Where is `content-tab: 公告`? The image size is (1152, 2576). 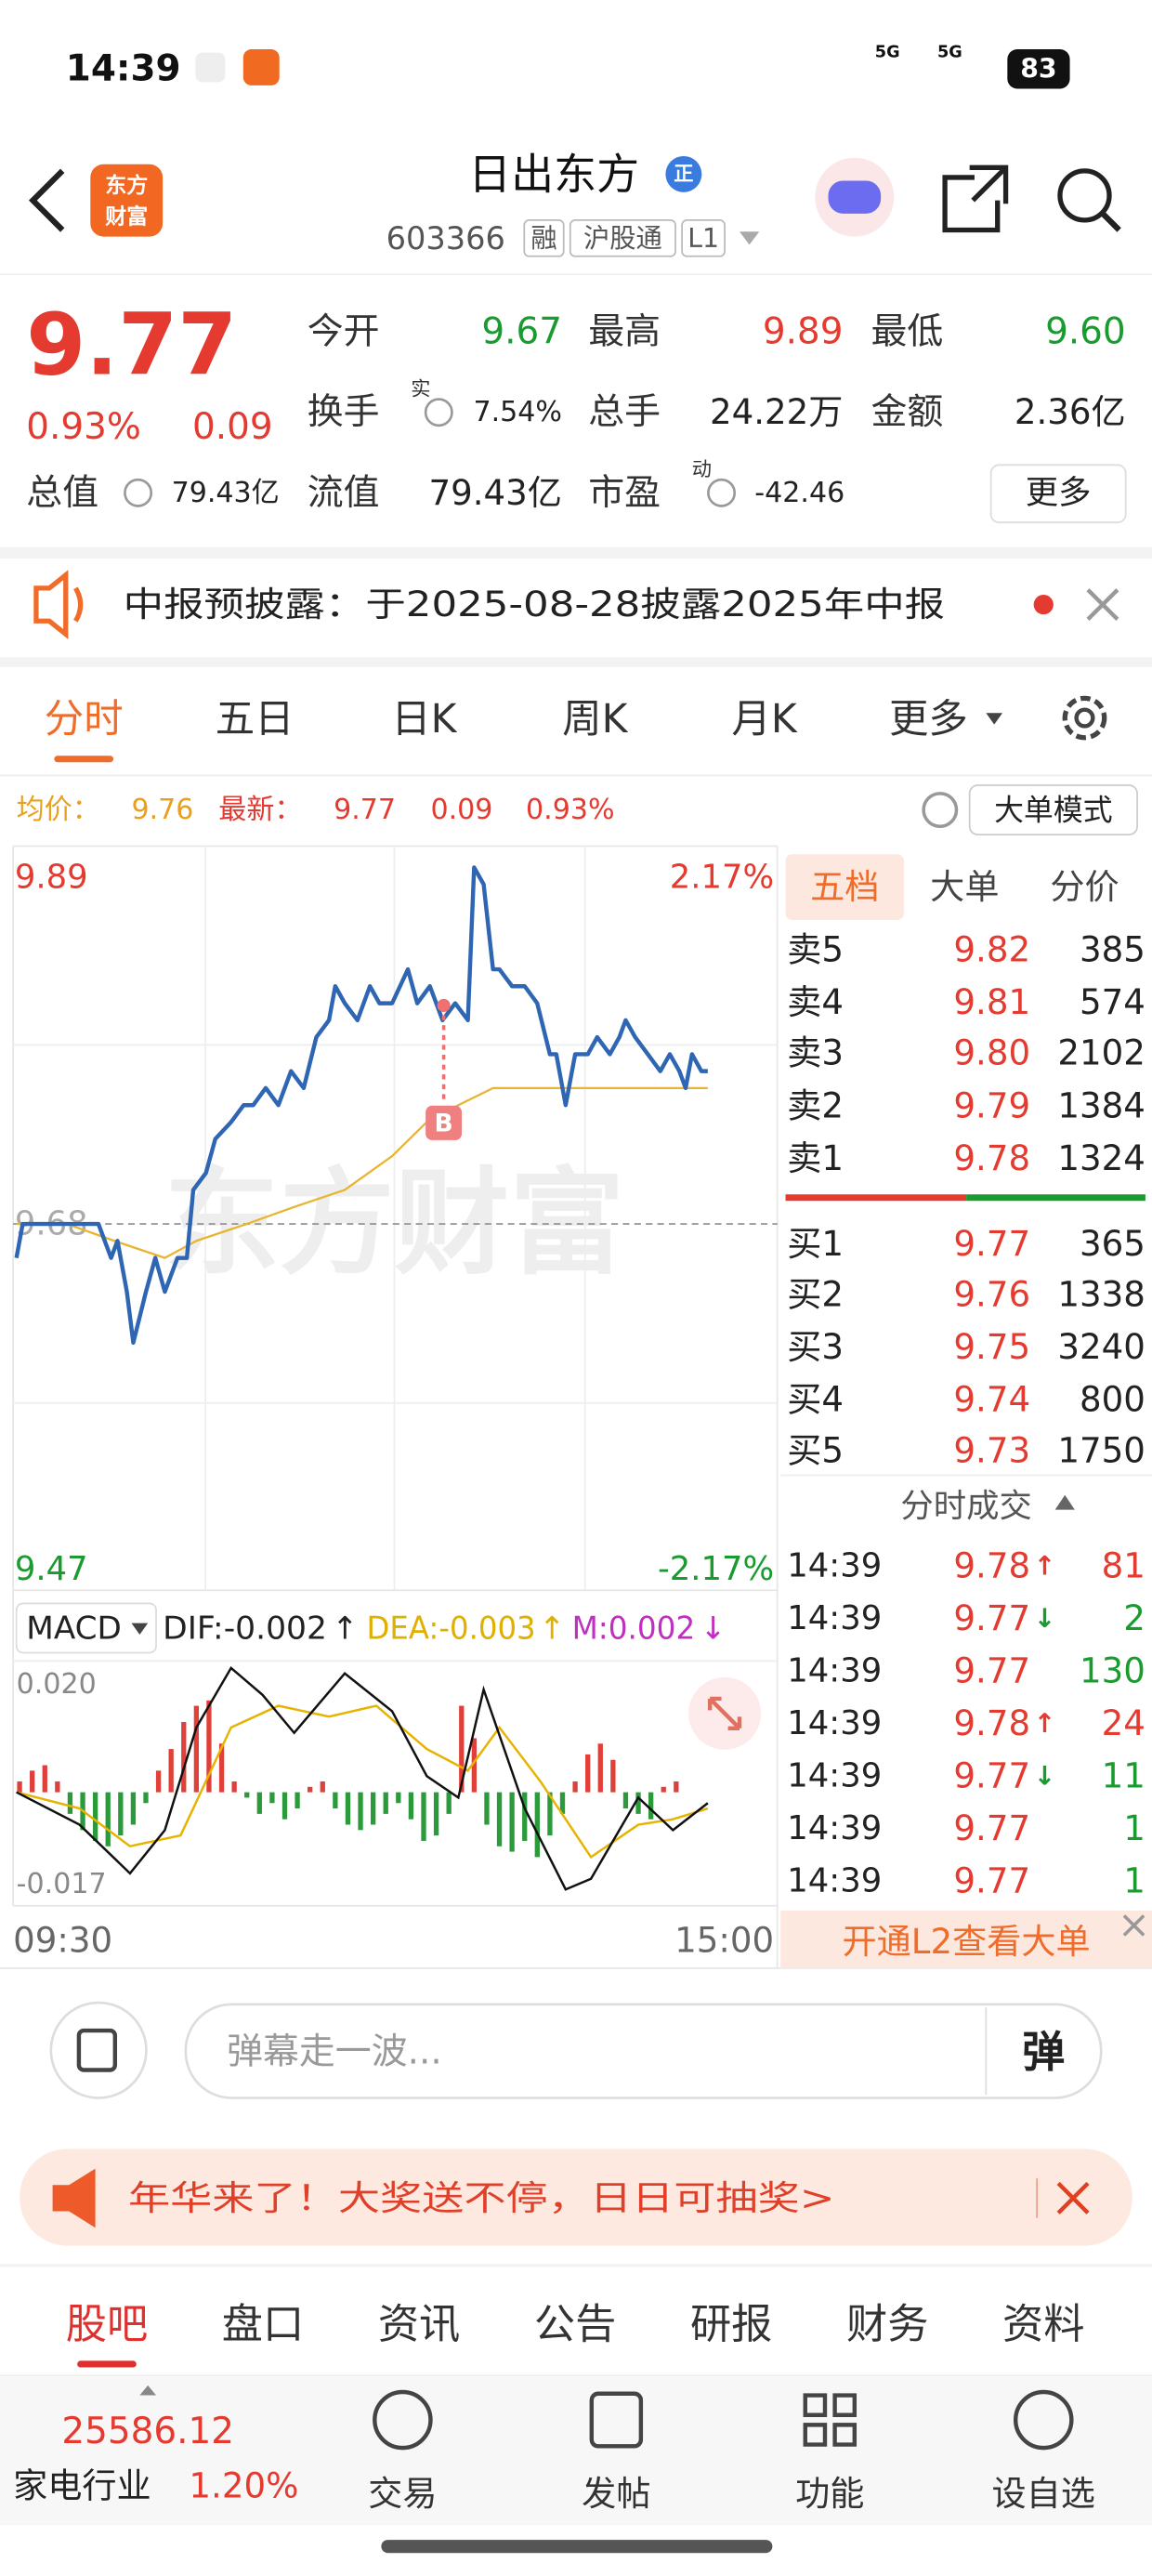 content-tab: 公告 is located at coordinates (575, 2324).